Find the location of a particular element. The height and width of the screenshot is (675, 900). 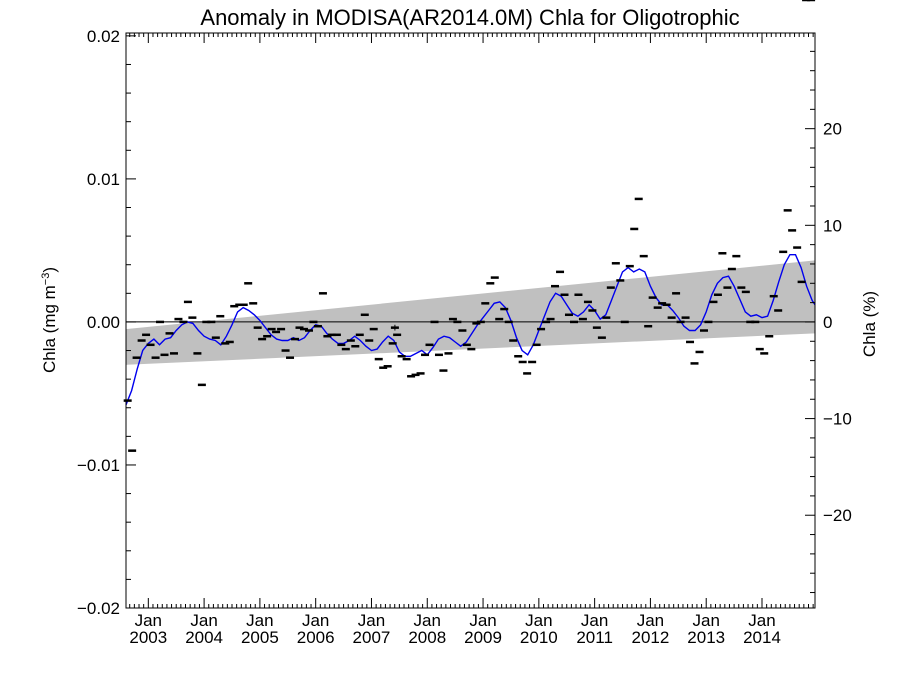

y-axis-label-text: Chla (mg m is located at coordinates (49, 329).